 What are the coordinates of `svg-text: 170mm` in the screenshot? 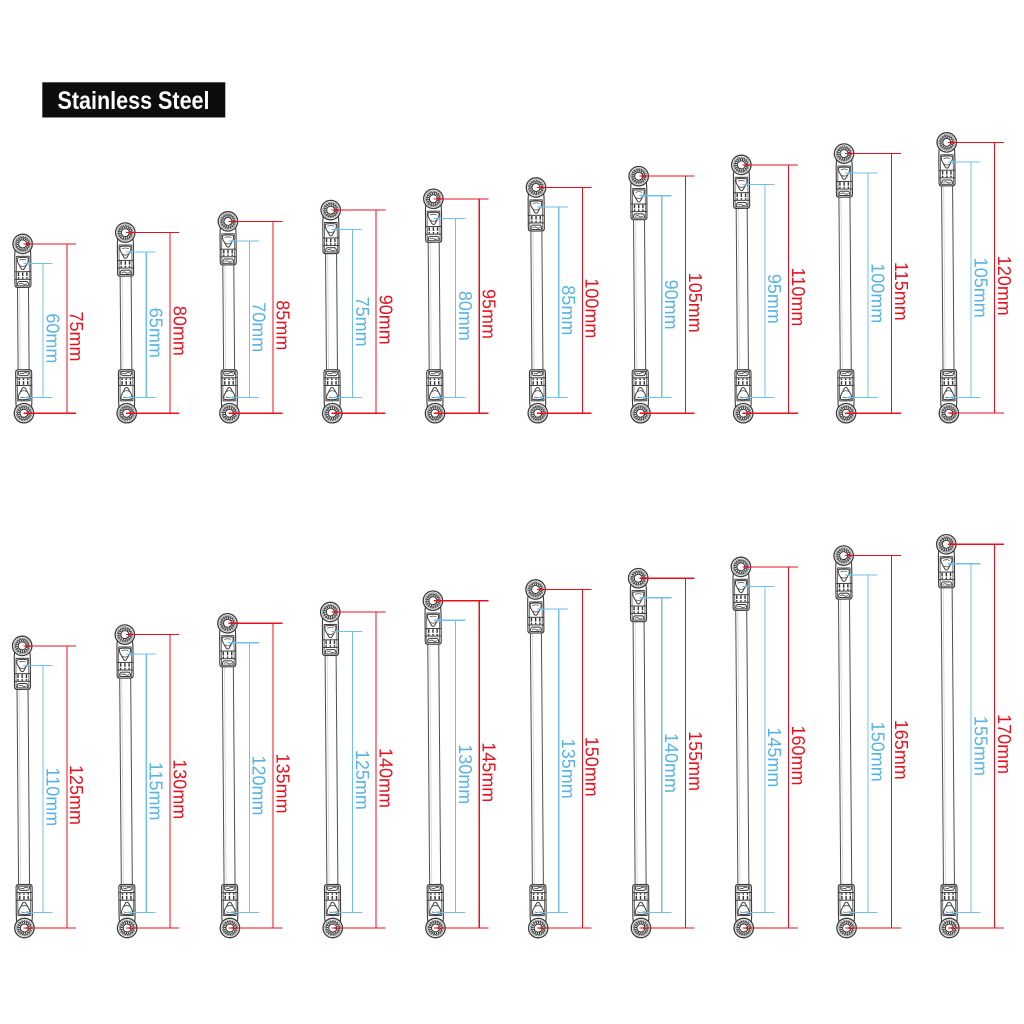 It's located at (1004, 744).